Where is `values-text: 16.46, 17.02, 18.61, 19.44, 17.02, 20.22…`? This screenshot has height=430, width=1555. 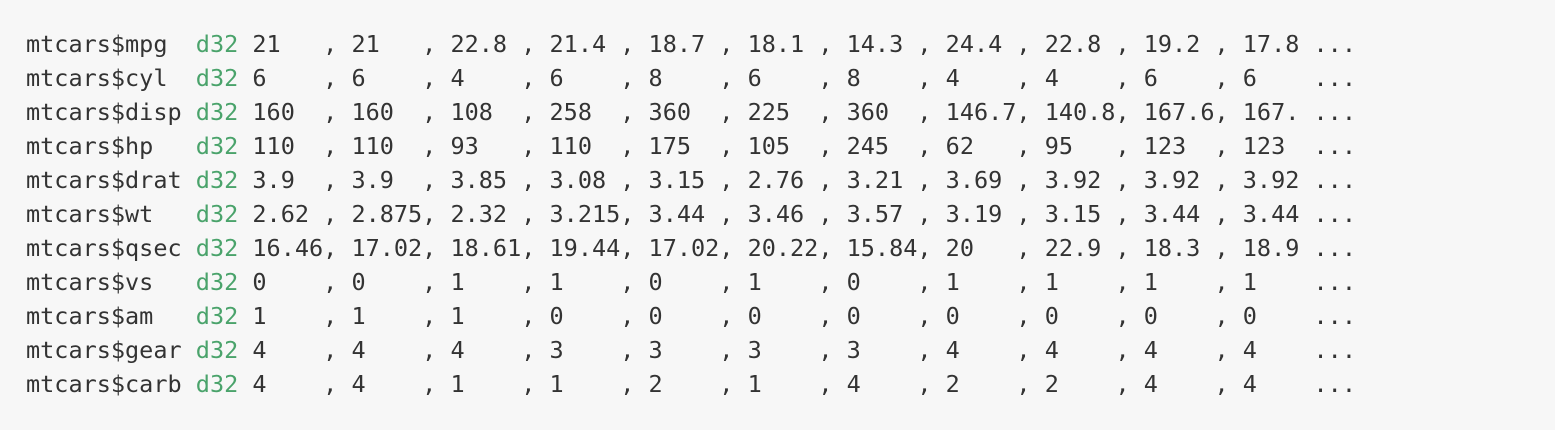 values-text: 16.46, 17.02, 18.61, 19.44, 17.02, 20.22… is located at coordinates (804, 248).